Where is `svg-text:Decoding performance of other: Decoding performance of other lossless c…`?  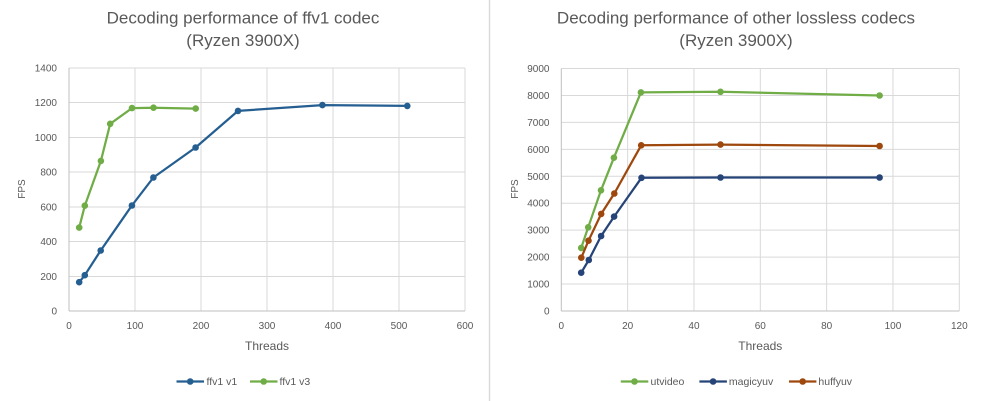 svg-text:Decoding performance of other: Decoding performance of other lossless c… is located at coordinates (736, 17).